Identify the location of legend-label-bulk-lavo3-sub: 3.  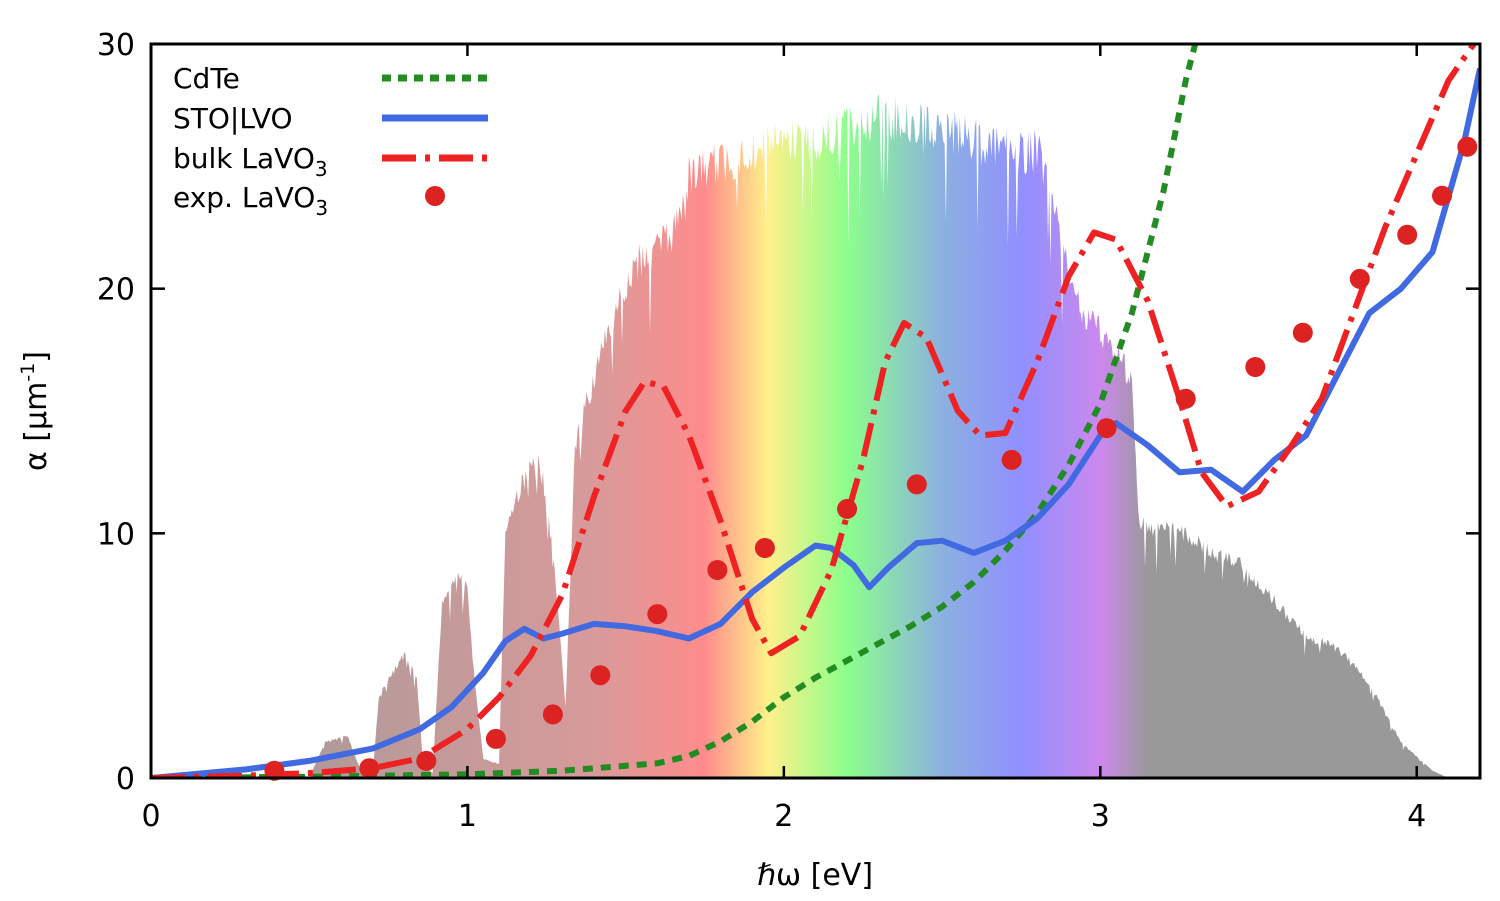
(321, 169).